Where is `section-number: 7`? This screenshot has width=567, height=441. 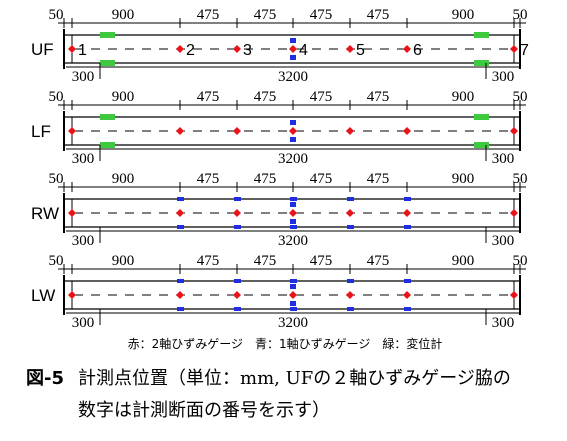 section-number: 7 is located at coordinates (524, 50).